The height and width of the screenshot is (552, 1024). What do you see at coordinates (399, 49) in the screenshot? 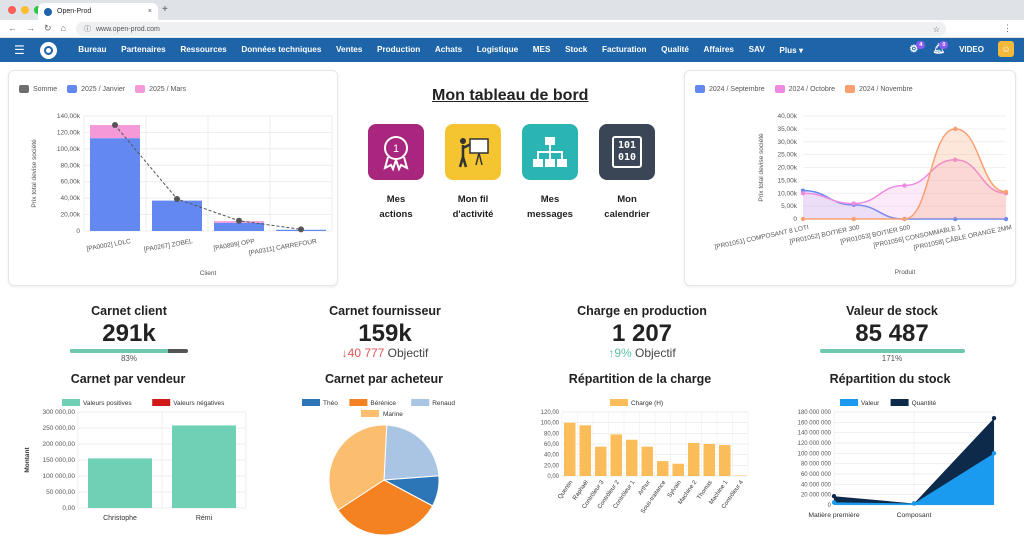
I see `nav-item-6: Production` at bounding box center [399, 49].